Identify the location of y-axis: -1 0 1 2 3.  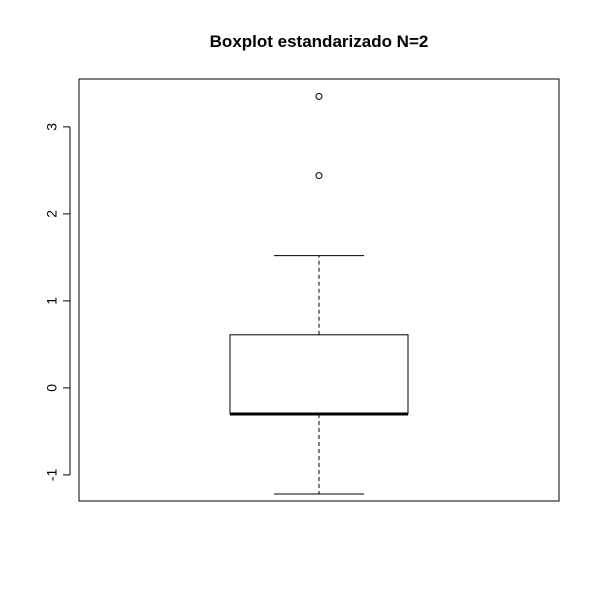
(57, 302).